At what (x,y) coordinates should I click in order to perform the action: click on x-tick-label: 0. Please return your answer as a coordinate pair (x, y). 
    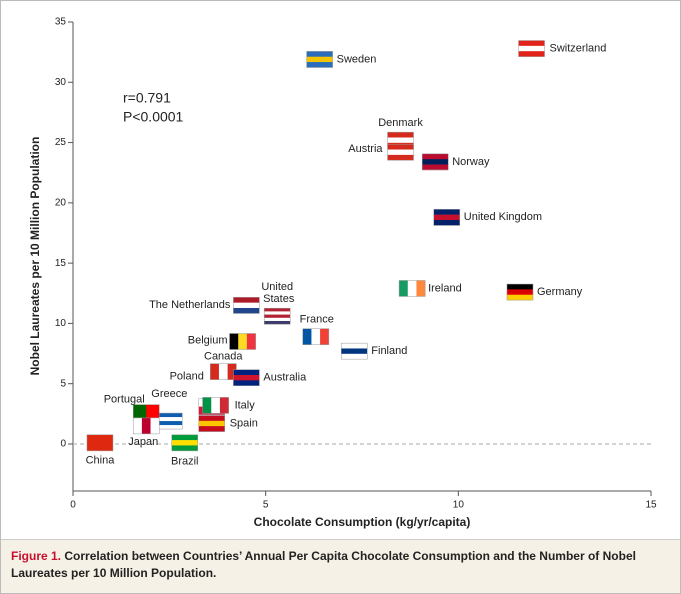
    Looking at the image, I should click on (73, 505).